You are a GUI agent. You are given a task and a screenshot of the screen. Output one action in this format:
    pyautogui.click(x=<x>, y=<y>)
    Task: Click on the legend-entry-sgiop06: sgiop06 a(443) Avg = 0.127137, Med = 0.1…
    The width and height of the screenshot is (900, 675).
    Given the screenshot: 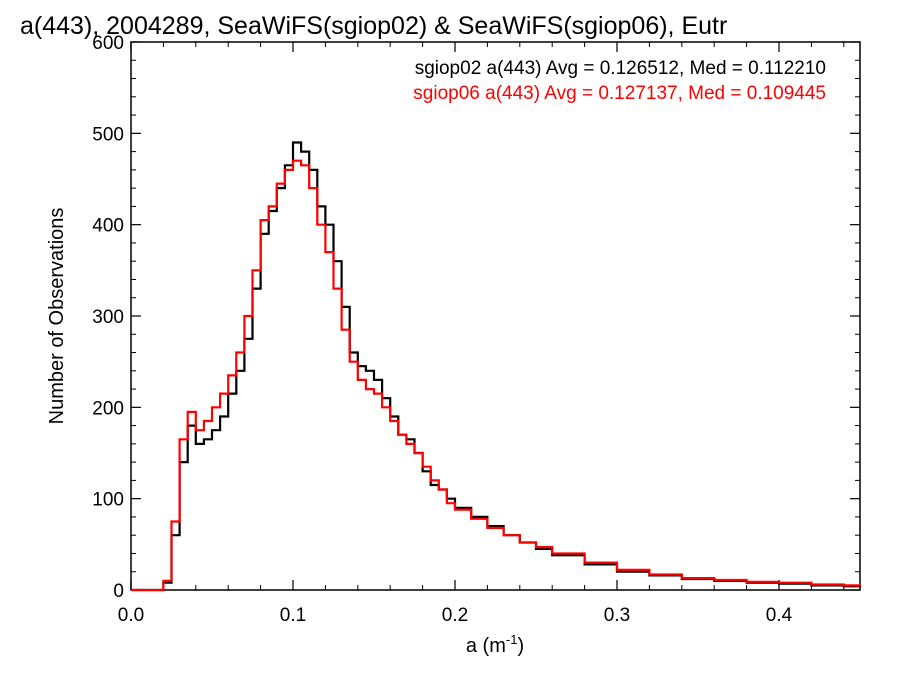 What is the action you would take?
    pyautogui.click(x=619, y=93)
    